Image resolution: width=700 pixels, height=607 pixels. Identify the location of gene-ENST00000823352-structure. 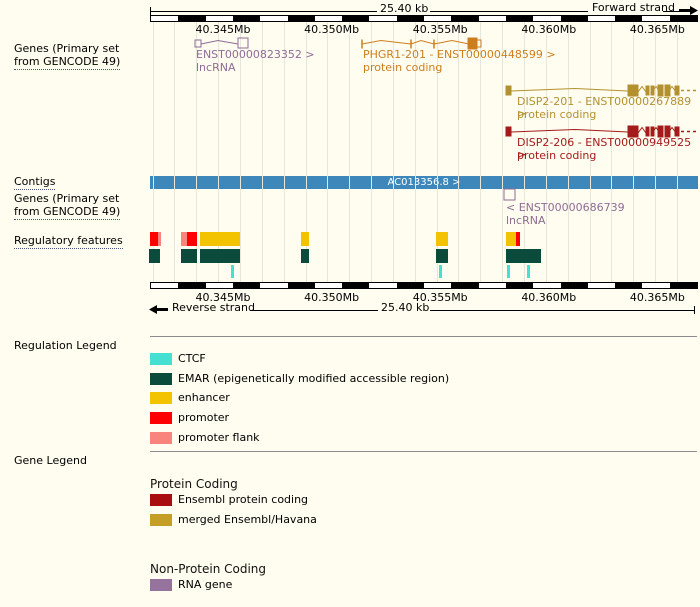
(425, 44).